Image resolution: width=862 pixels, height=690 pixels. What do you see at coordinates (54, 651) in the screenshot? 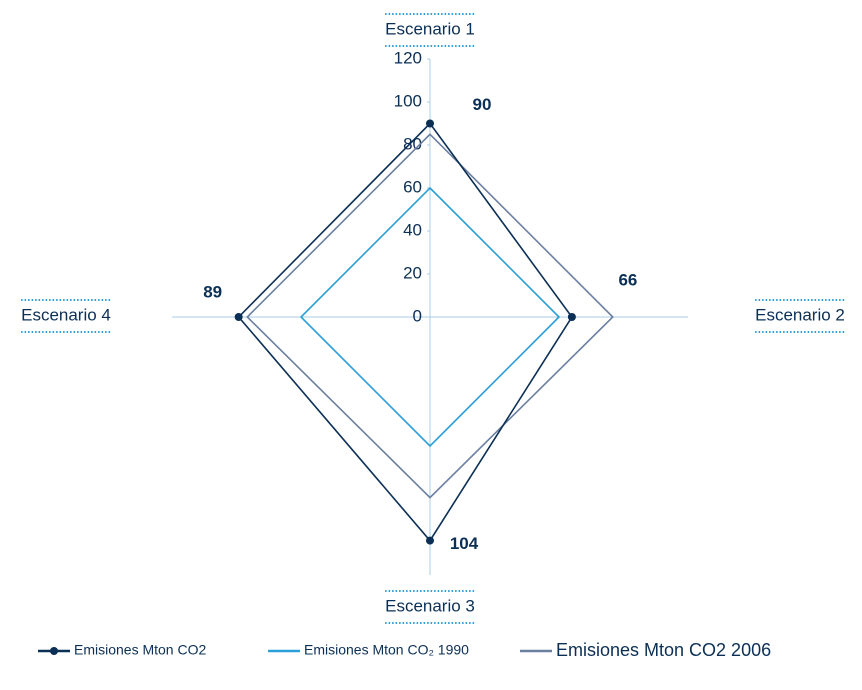
I see `legend-marker` at bounding box center [54, 651].